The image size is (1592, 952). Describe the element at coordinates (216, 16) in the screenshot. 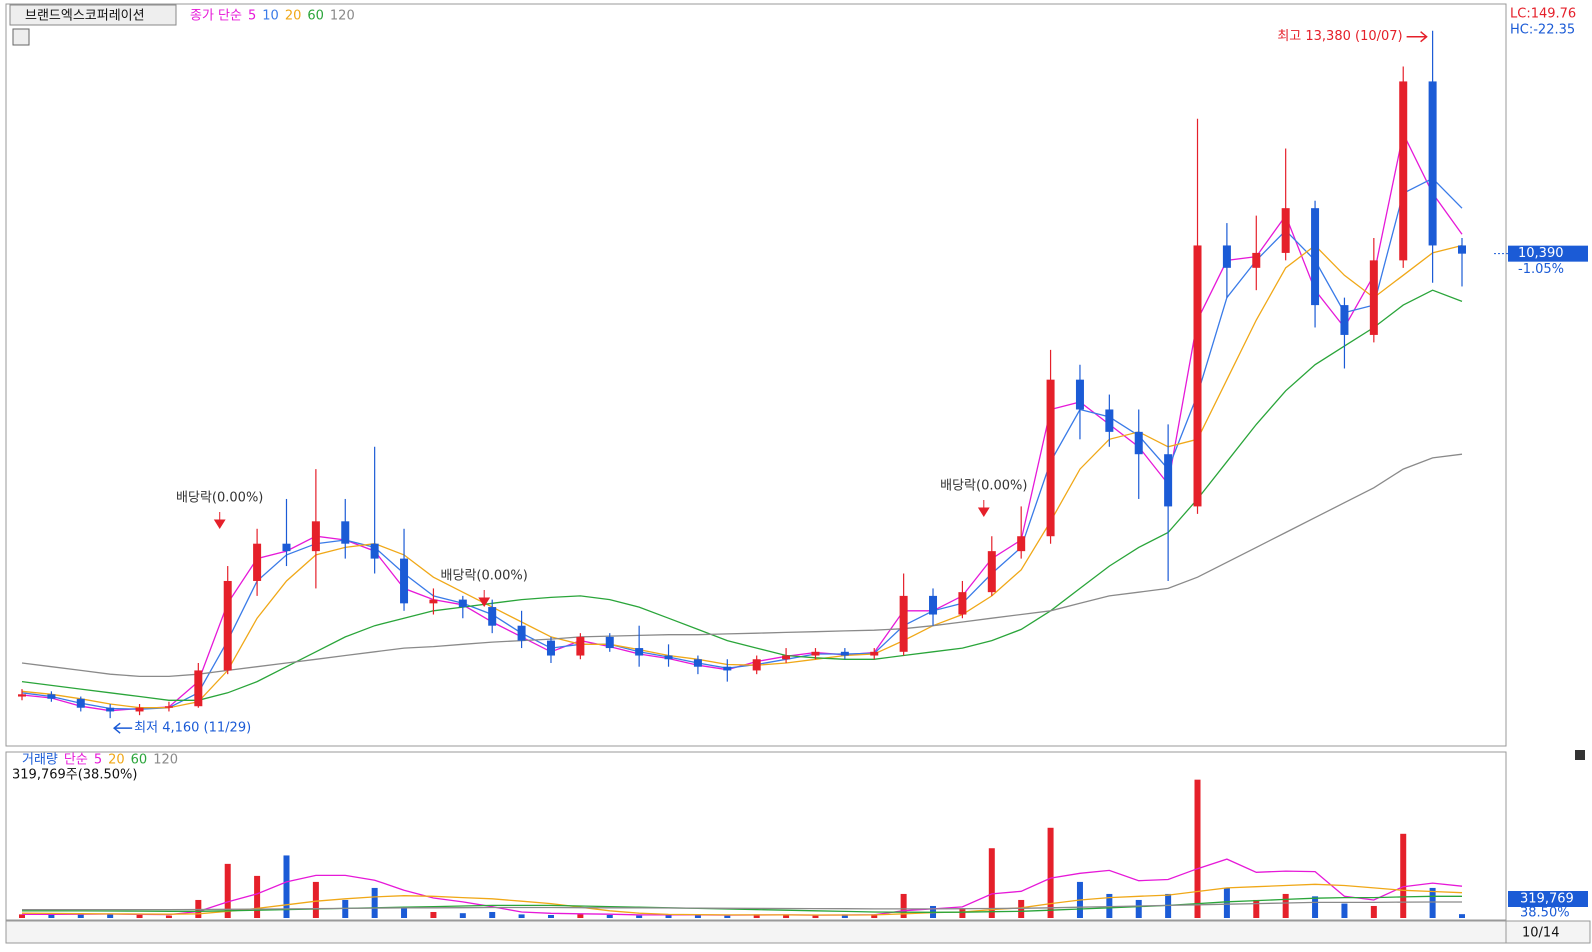

I see `legend-entry: 종가 단순` at that location.